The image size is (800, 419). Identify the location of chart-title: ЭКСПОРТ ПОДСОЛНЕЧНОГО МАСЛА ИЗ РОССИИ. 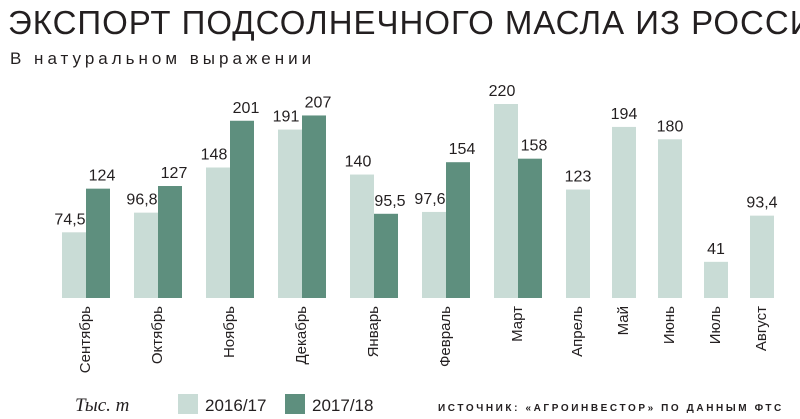
(404, 22).